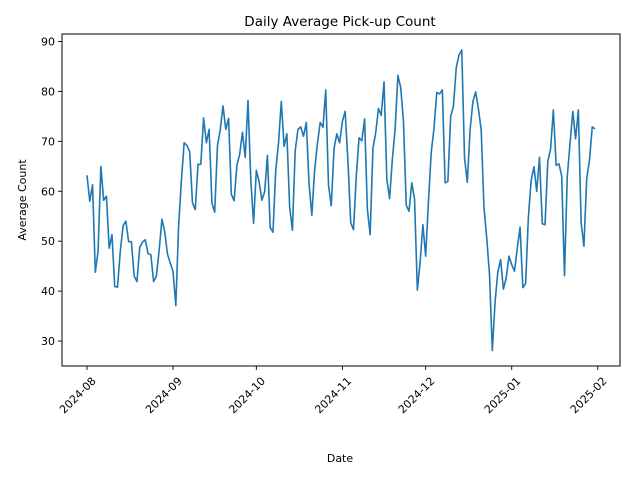  I want to click on x-tick-label: 2024-10, so click(247, 396).